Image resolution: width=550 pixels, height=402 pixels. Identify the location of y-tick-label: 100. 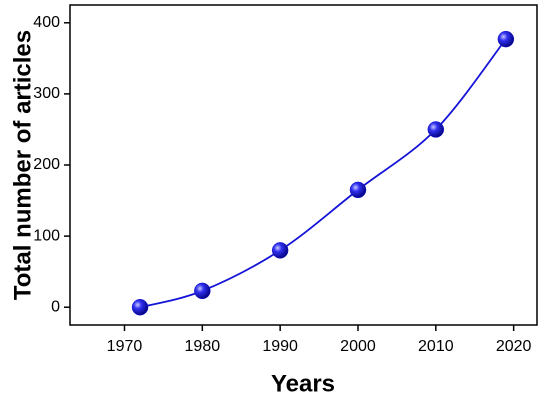
(46, 235).